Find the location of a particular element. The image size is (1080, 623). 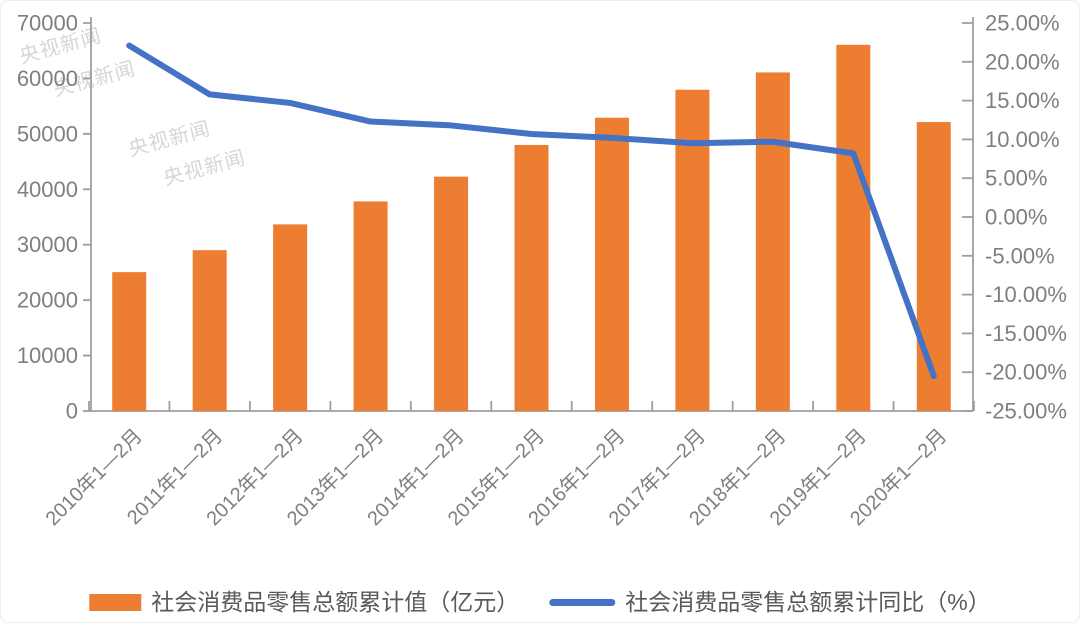

right-tick-label: 5.00% is located at coordinates (1016, 178).